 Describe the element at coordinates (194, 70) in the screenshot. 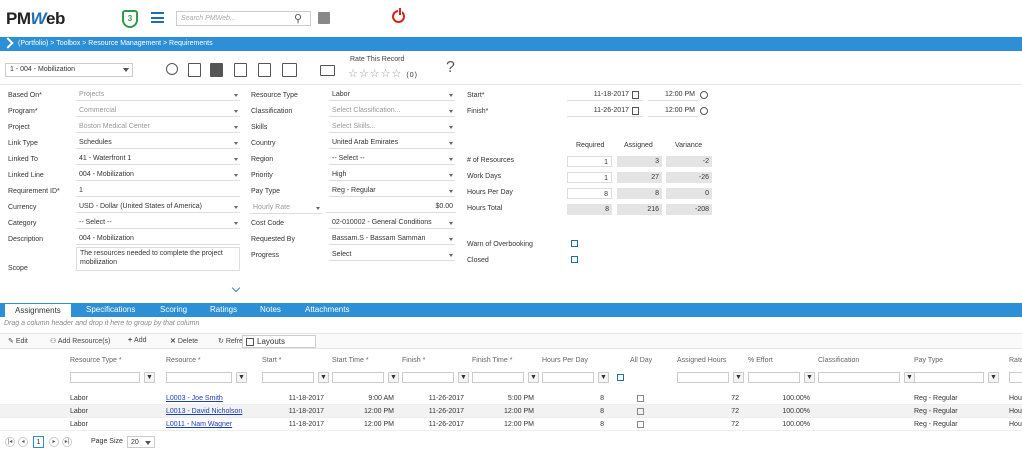

I see `add-record-icon` at that location.